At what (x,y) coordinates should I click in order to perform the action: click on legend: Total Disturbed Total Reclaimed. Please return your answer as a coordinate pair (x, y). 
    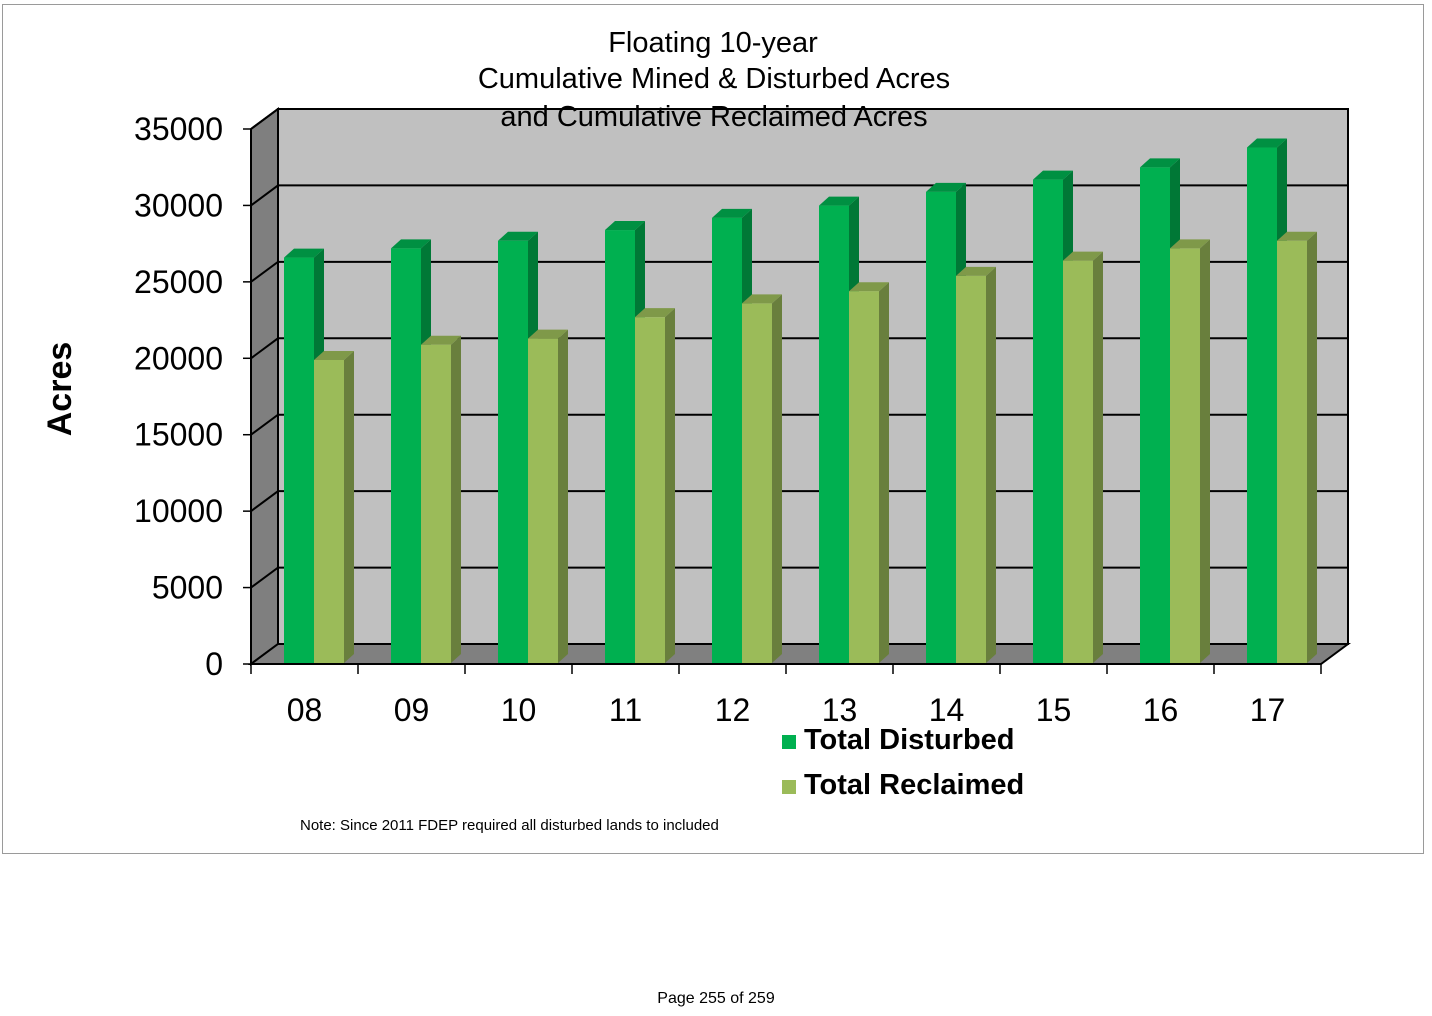
    Looking at the image, I should click on (903, 762).